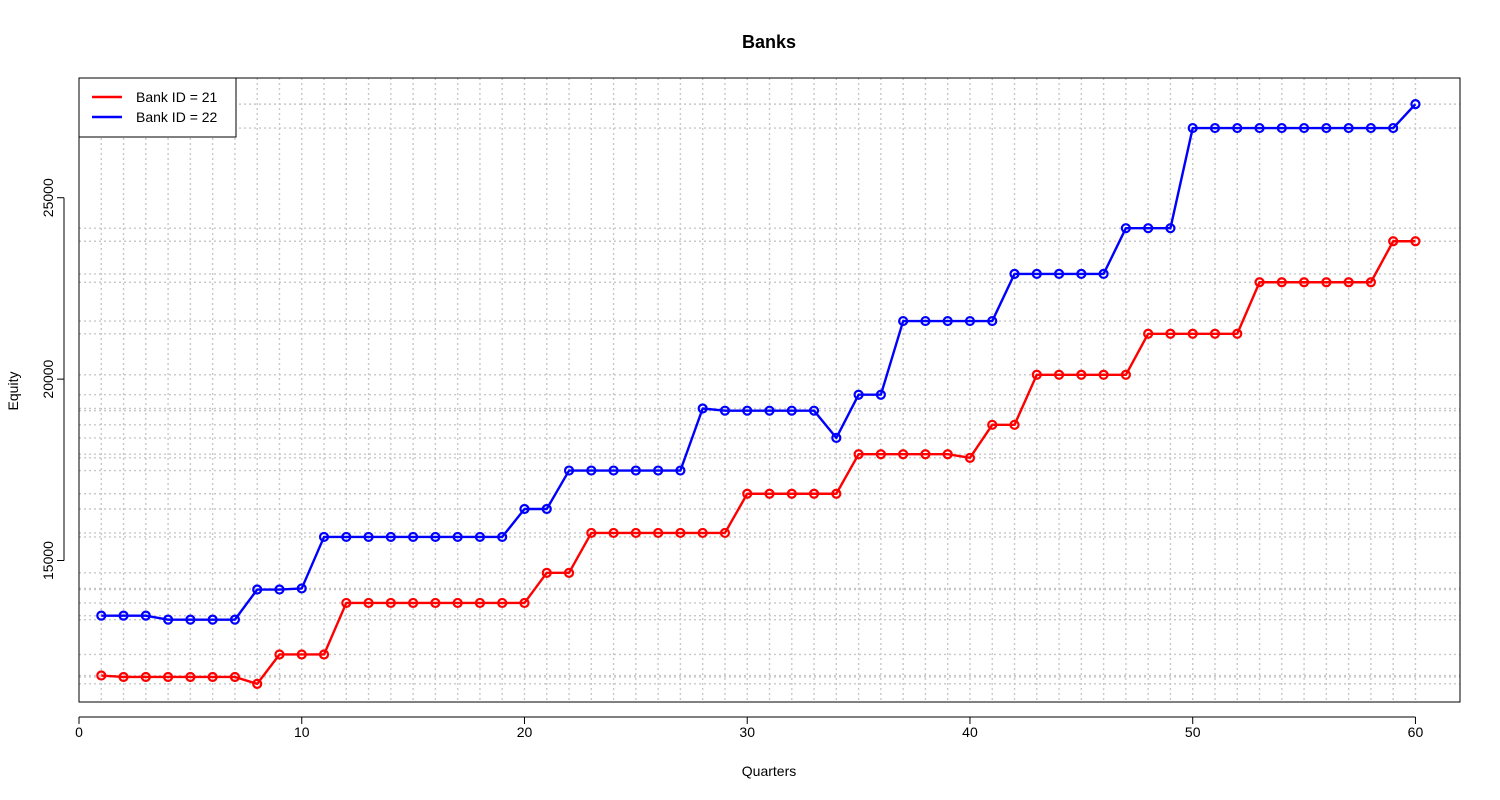  I want to click on x-tick-label: 10, so click(302, 732).